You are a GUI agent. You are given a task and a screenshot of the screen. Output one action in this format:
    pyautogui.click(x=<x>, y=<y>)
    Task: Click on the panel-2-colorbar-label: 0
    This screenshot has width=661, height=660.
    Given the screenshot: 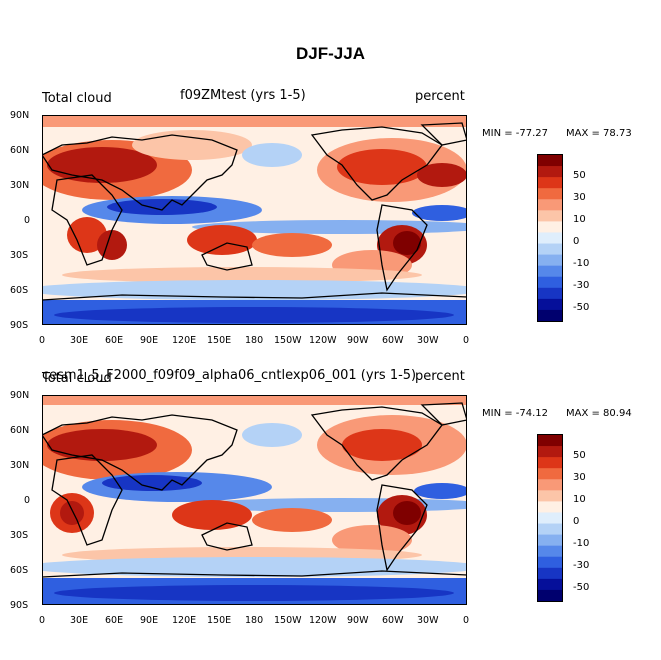 What is the action you would take?
    pyautogui.click(x=576, y=521)
    